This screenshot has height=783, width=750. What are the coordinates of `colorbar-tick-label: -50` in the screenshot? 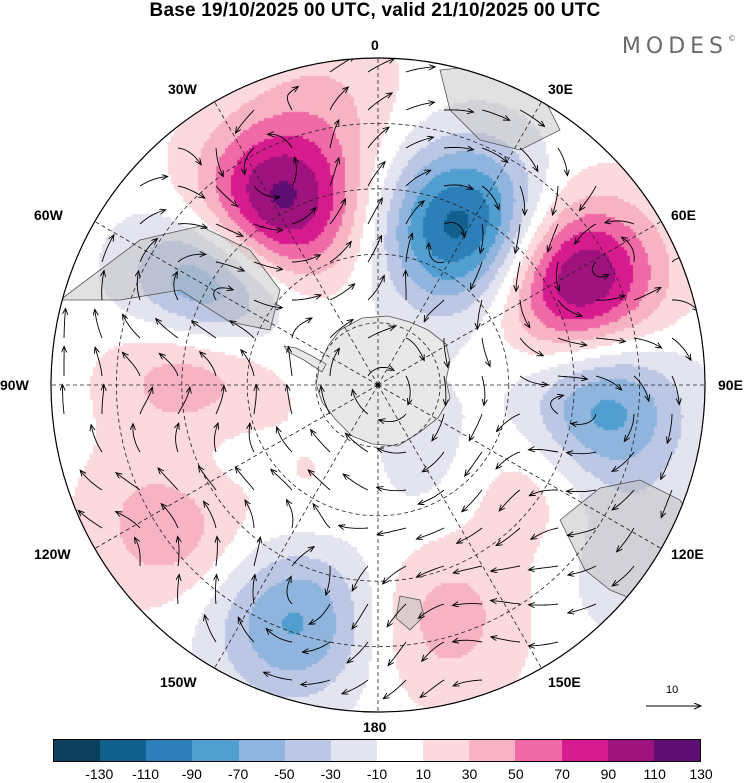 It's located at (284, 774).